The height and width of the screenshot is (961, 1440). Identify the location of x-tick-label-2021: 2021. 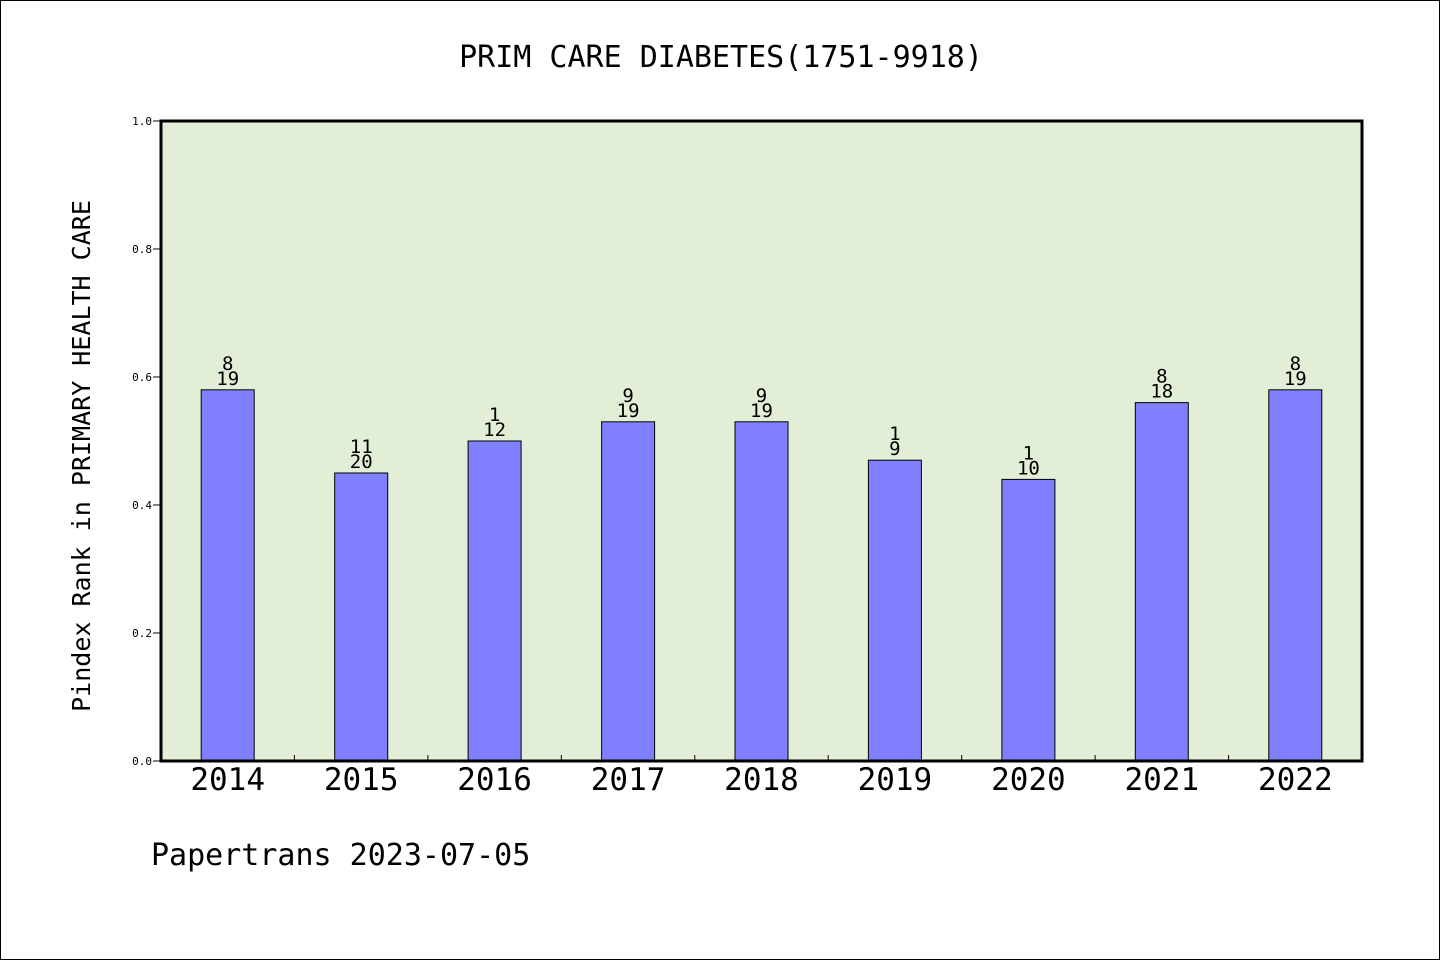
(1161, 780).